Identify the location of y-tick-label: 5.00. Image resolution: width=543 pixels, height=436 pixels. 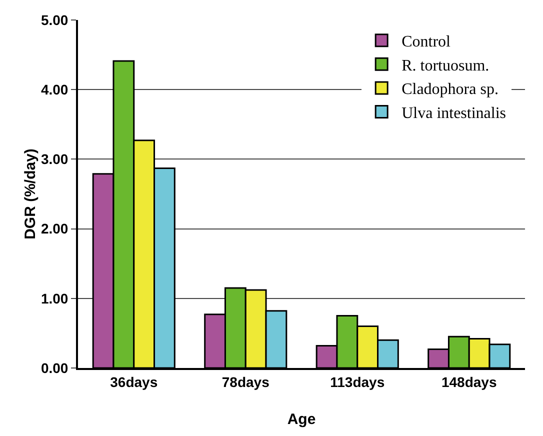
(54, 20).